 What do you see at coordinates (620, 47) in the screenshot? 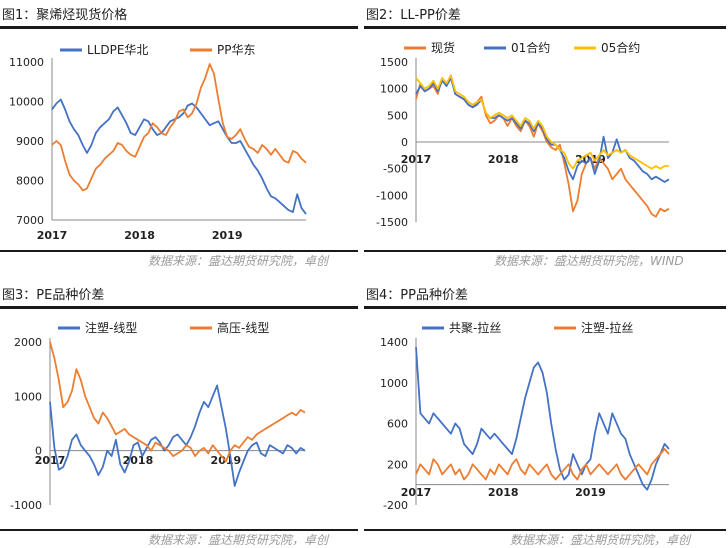
I see `legend-label-3: 05合约` at bounding box center [620, 47].